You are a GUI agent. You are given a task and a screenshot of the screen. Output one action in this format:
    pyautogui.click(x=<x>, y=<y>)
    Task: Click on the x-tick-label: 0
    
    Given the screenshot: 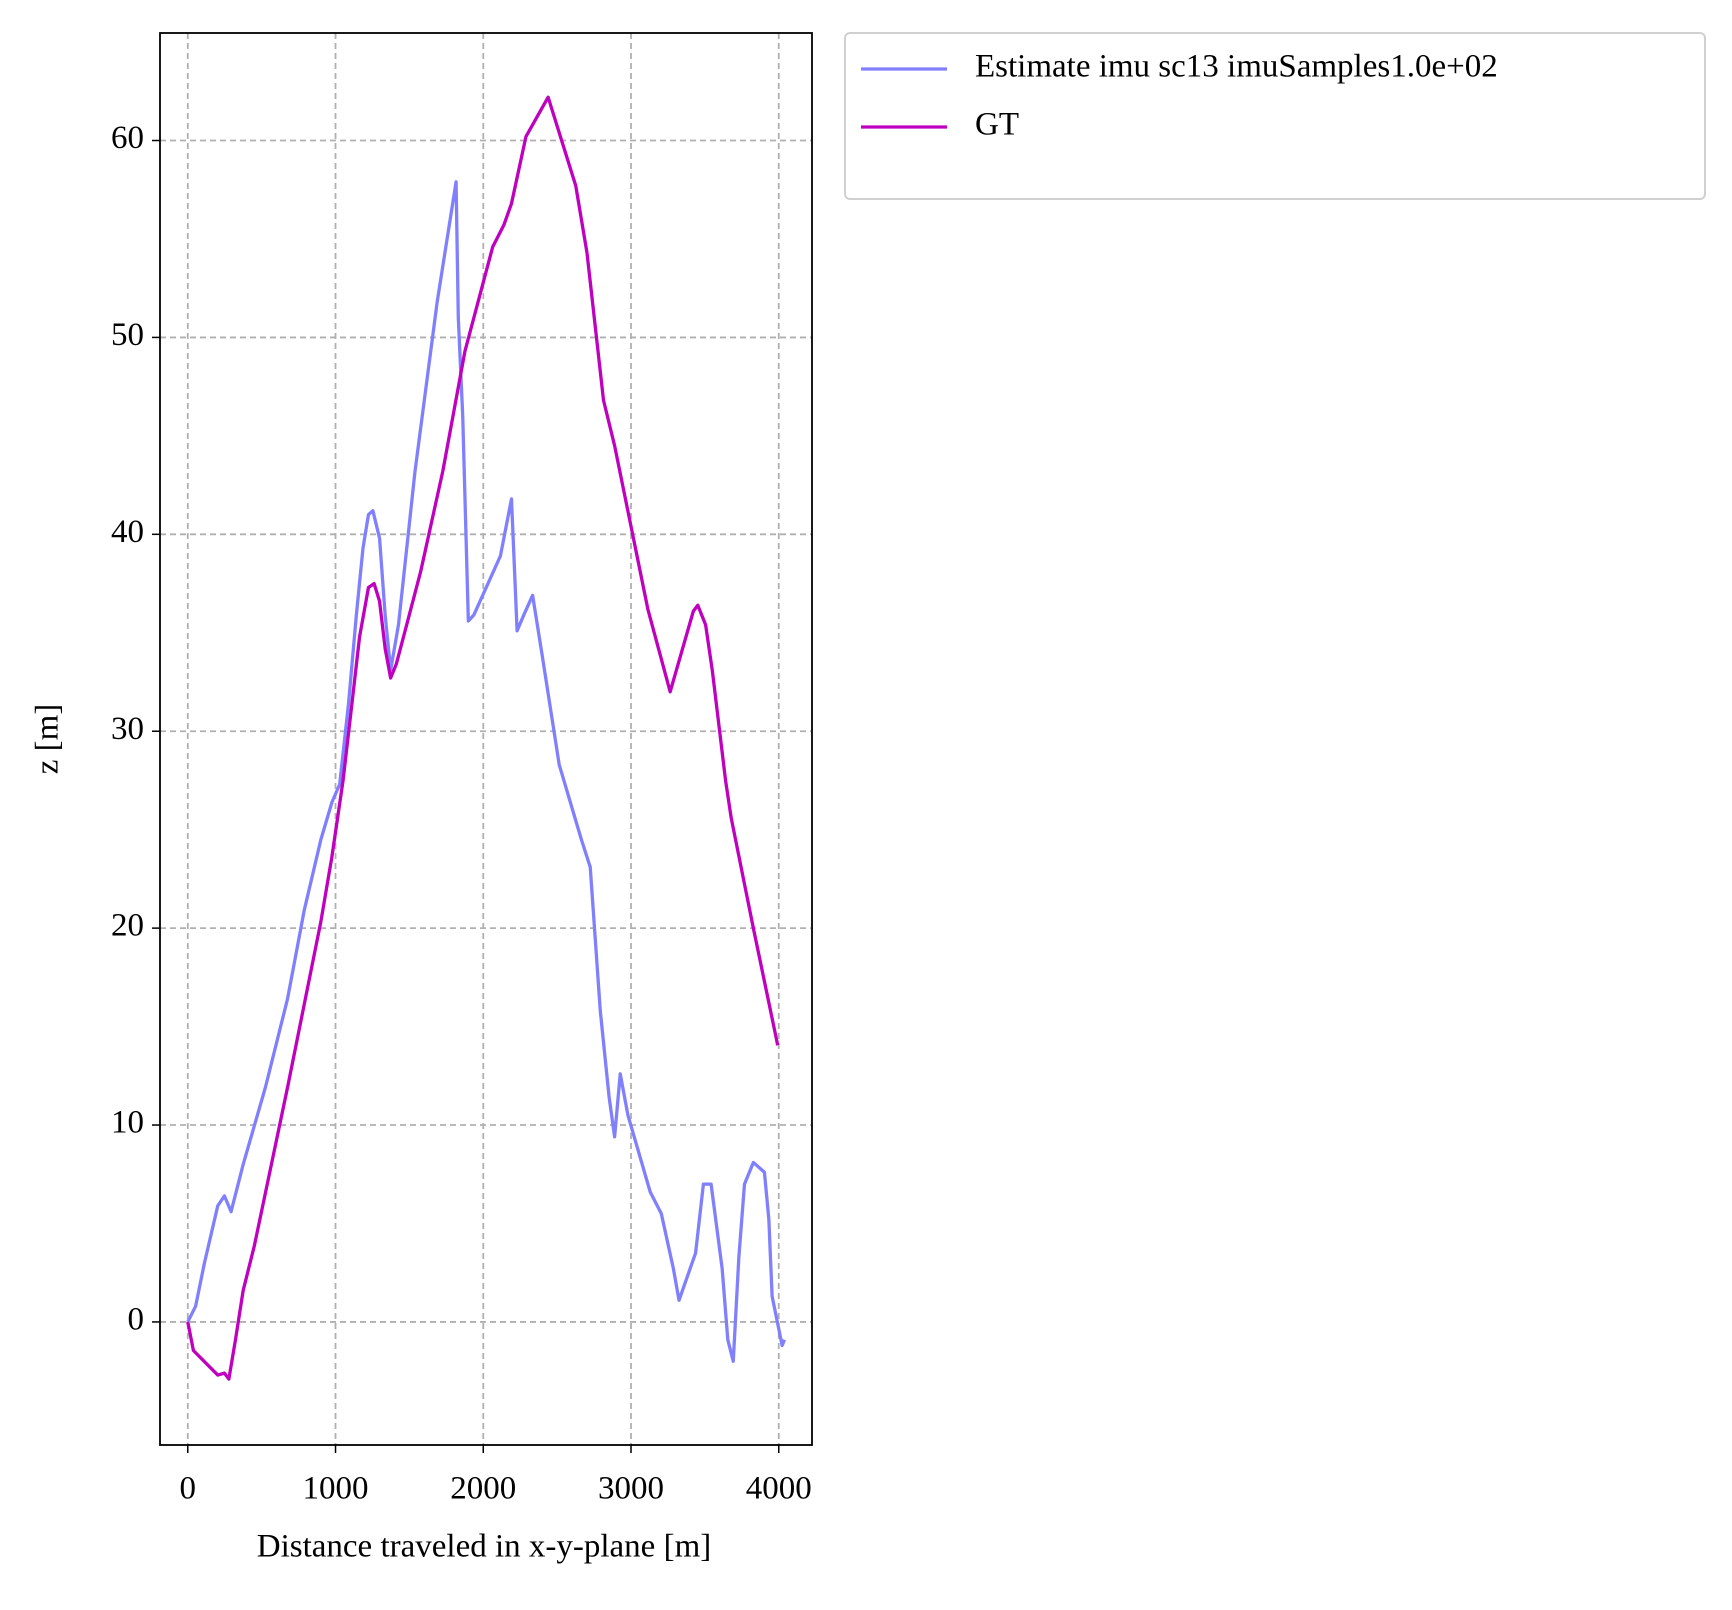 What is the action you would take?
    pyautogui.click(x=188, y=1489)
    